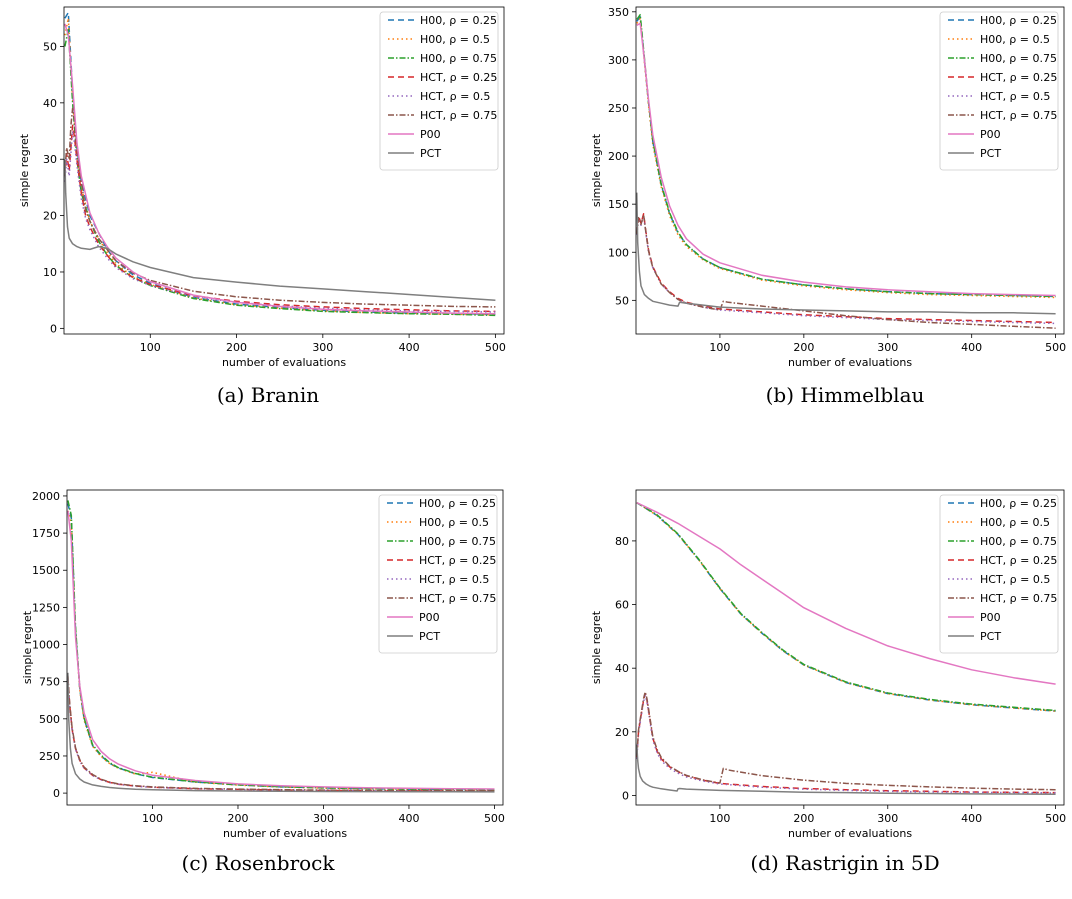  What do you see at coordinates (46, 570) in the screenshot?
I see `y-tick-label: 1500` at bounding box center [46, 570].